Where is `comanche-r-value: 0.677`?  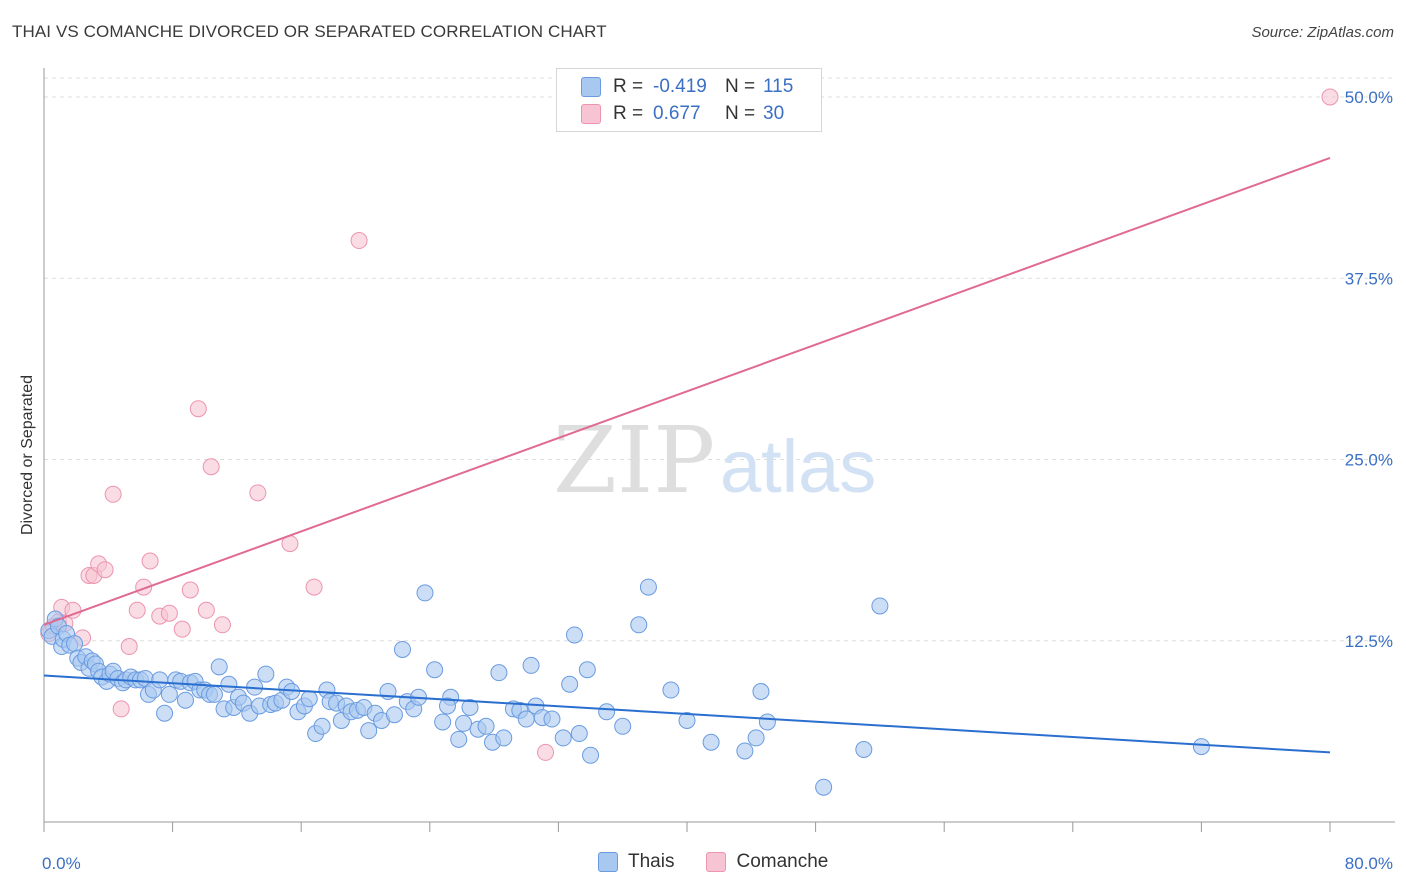
comanche-r-value: 0.677 is located at coordinates (677, 113).